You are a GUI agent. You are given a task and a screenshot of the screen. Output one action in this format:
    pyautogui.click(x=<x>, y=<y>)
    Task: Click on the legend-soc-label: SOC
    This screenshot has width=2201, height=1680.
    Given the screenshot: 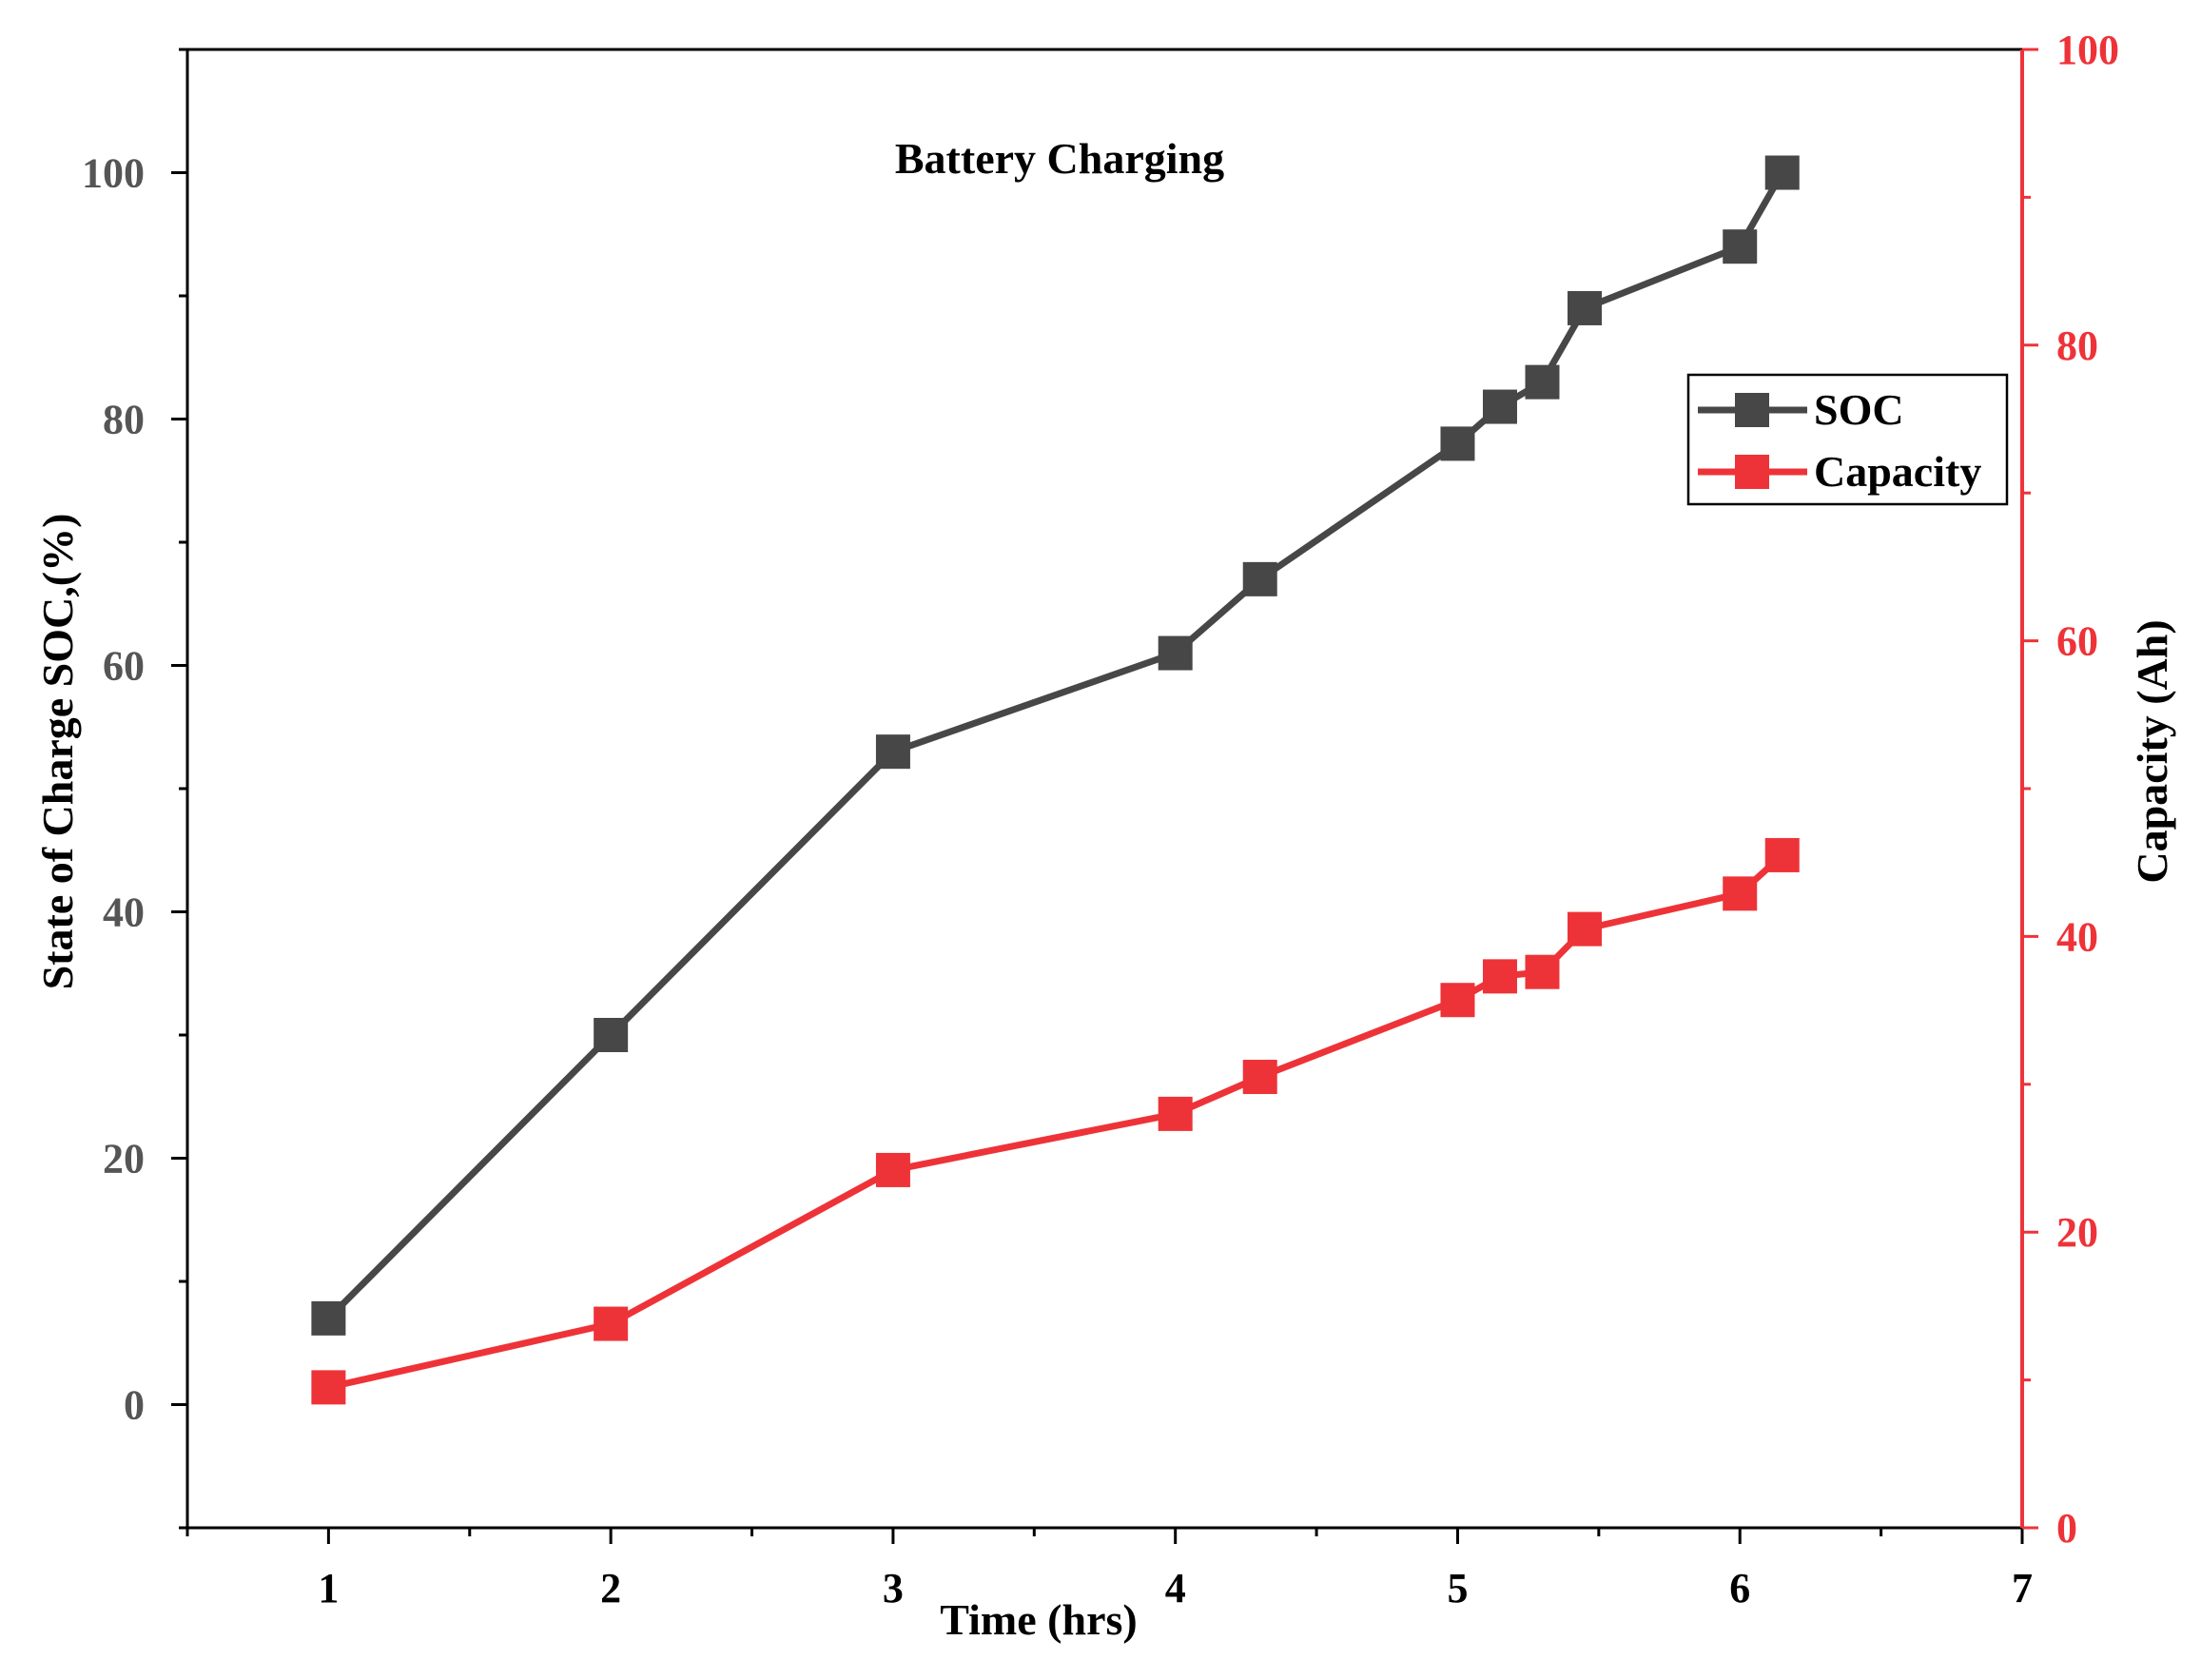 What is the action you would take?
    pyautogui.click(x=1859, y=410)
    